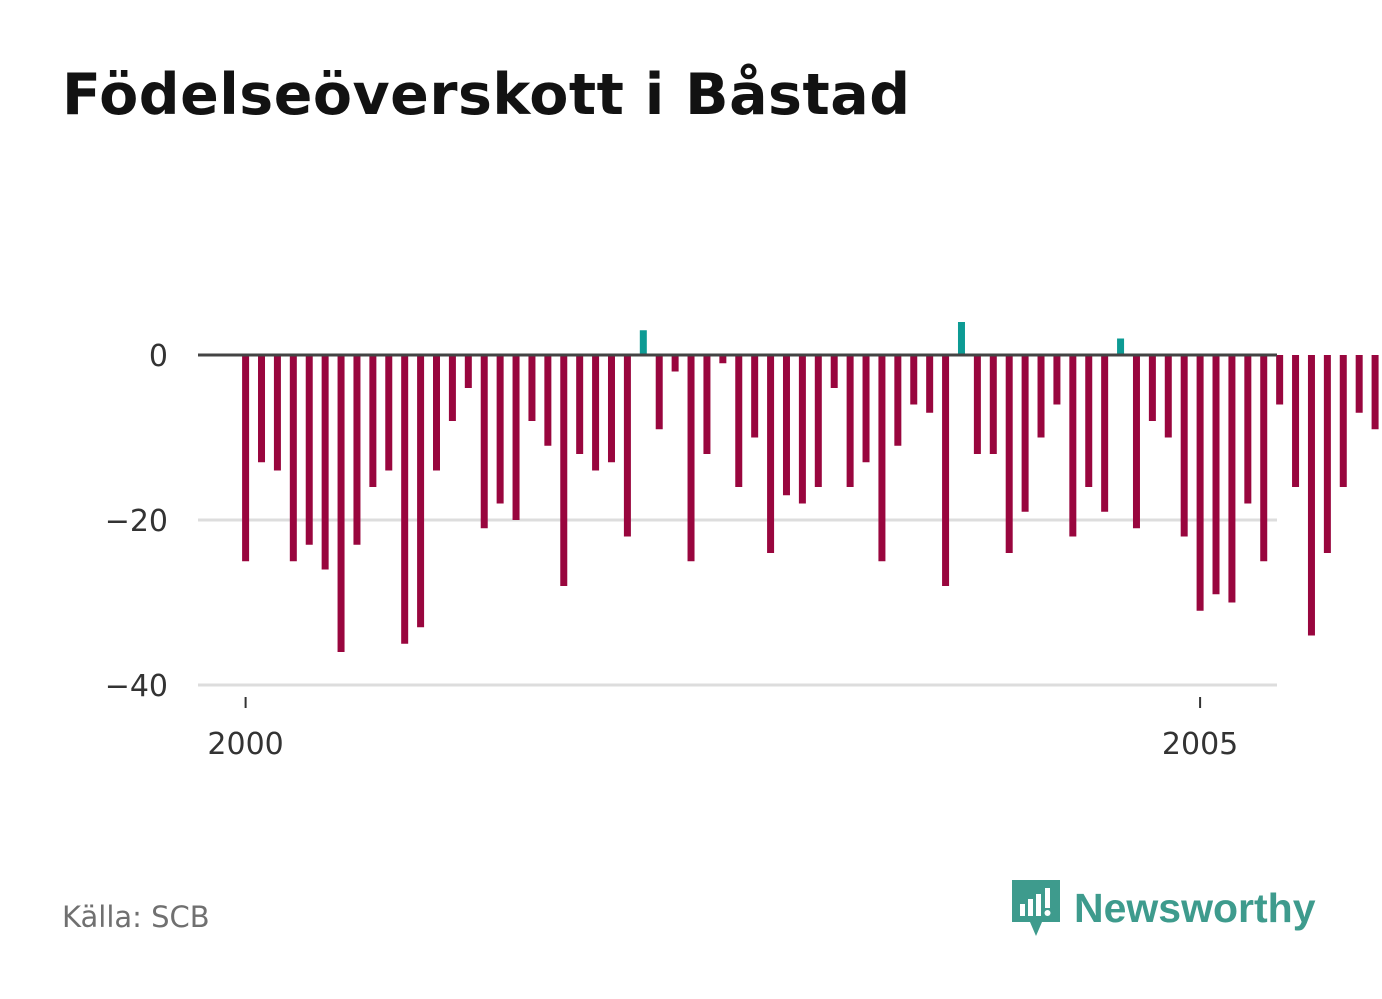  Describe the element at coordinates (136, 686) in the screenshot. I see `y-tick-label: −40` at that location.